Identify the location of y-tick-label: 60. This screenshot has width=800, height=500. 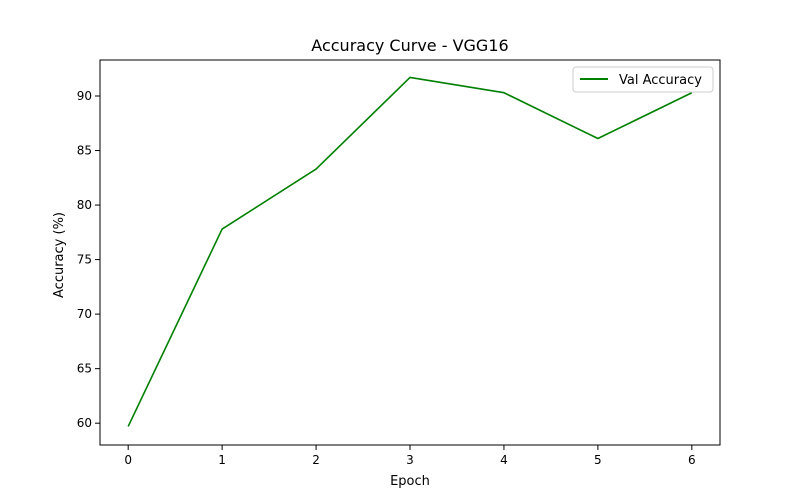
(84, 423).